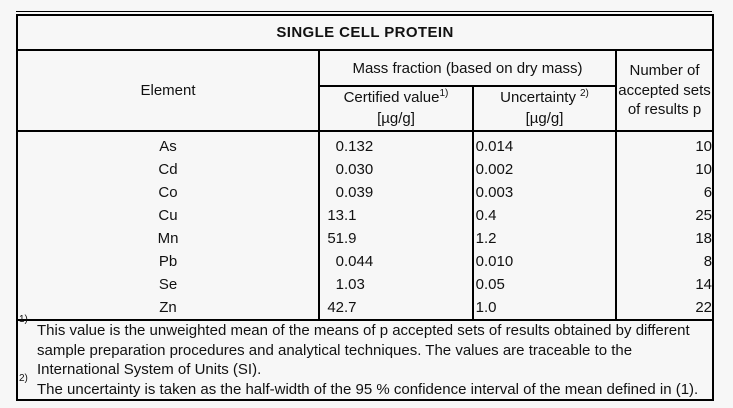  What do you see at coordinates (396, 284) in the screenshot?
I see `certified-value-cell: 1.03` at bounding box center [396, 284].